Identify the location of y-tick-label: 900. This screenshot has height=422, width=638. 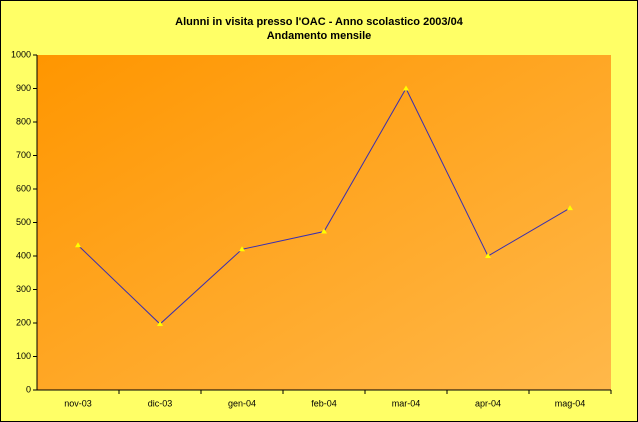
(23, 88).